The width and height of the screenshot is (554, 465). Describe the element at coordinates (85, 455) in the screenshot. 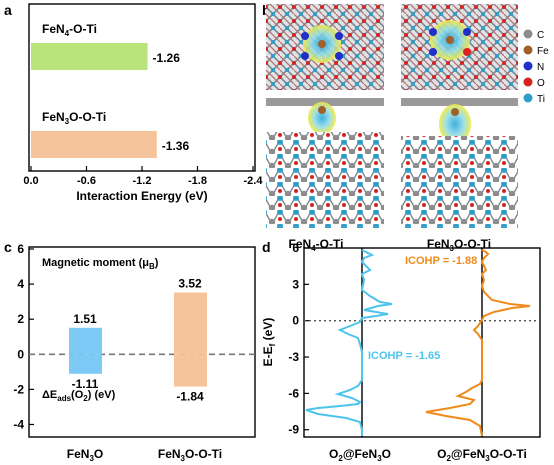

I see `category-label-fen3o: FeN3O` at that location.